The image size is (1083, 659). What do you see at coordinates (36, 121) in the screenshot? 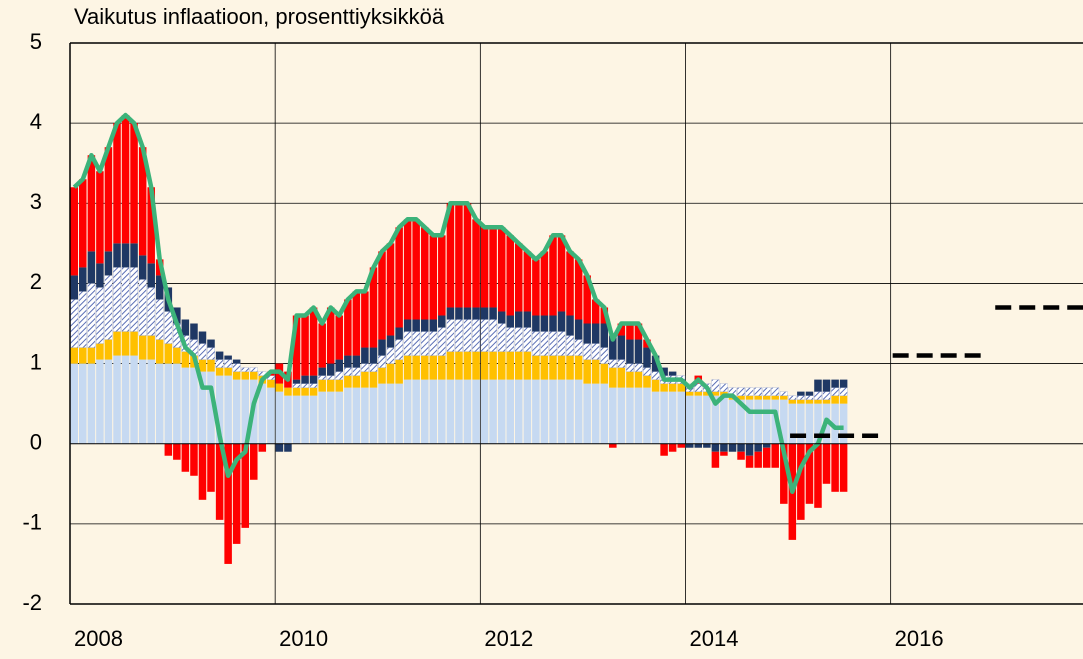
I see `y-tick-label: 4` at bounding box center [36, 121].